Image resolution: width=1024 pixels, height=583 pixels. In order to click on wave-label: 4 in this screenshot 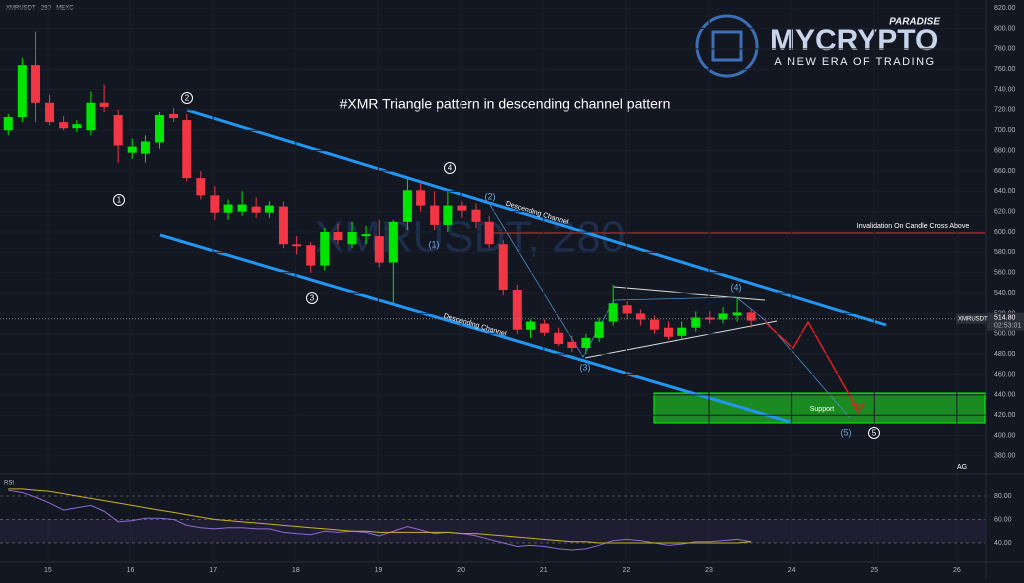, I will do `click(450, 168)`.